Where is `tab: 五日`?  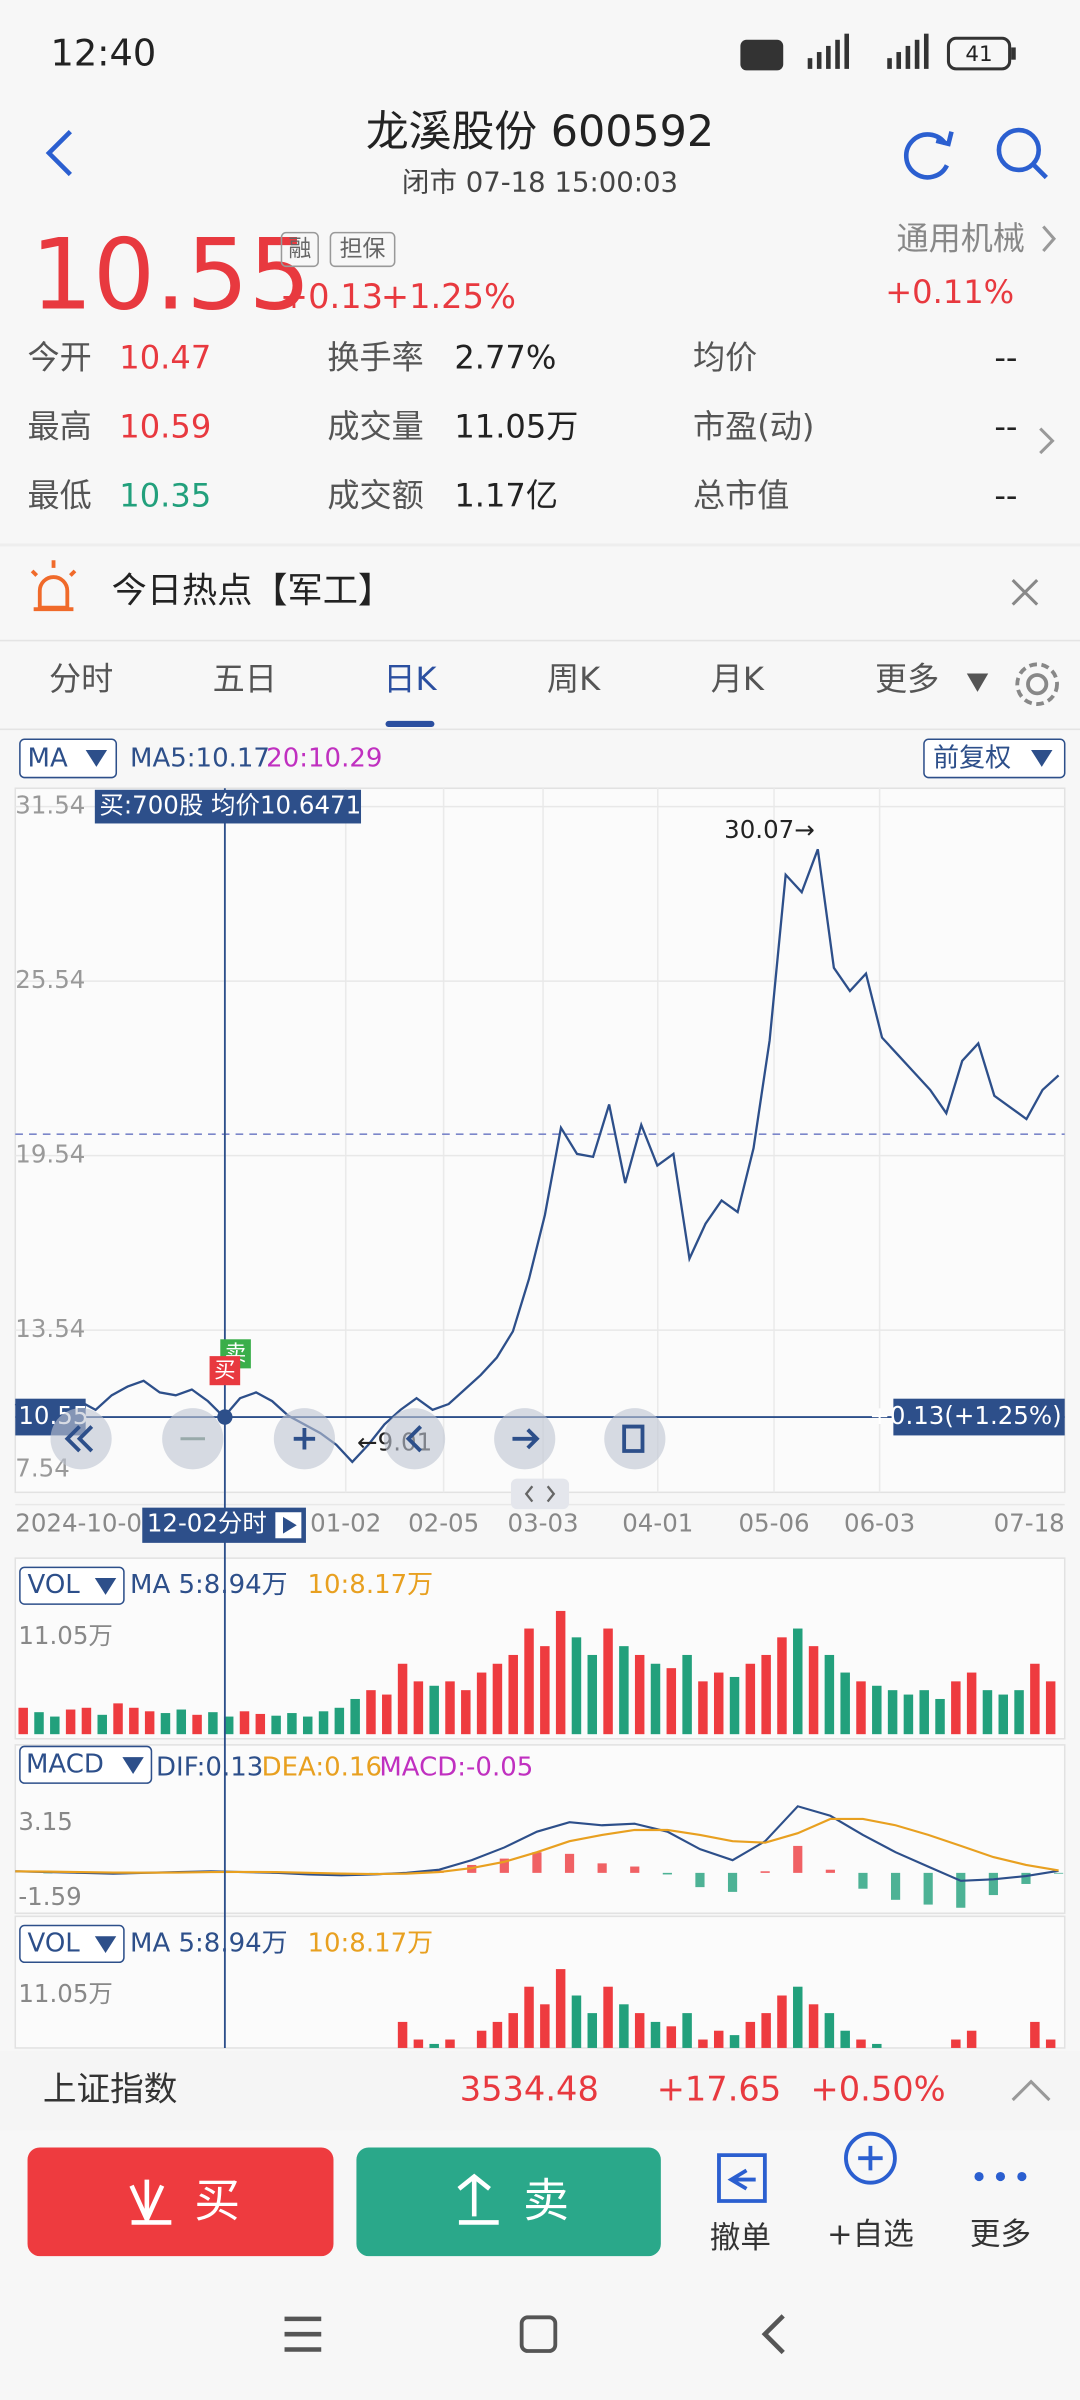
tab: 五日 is located at coordinates (245, 679).